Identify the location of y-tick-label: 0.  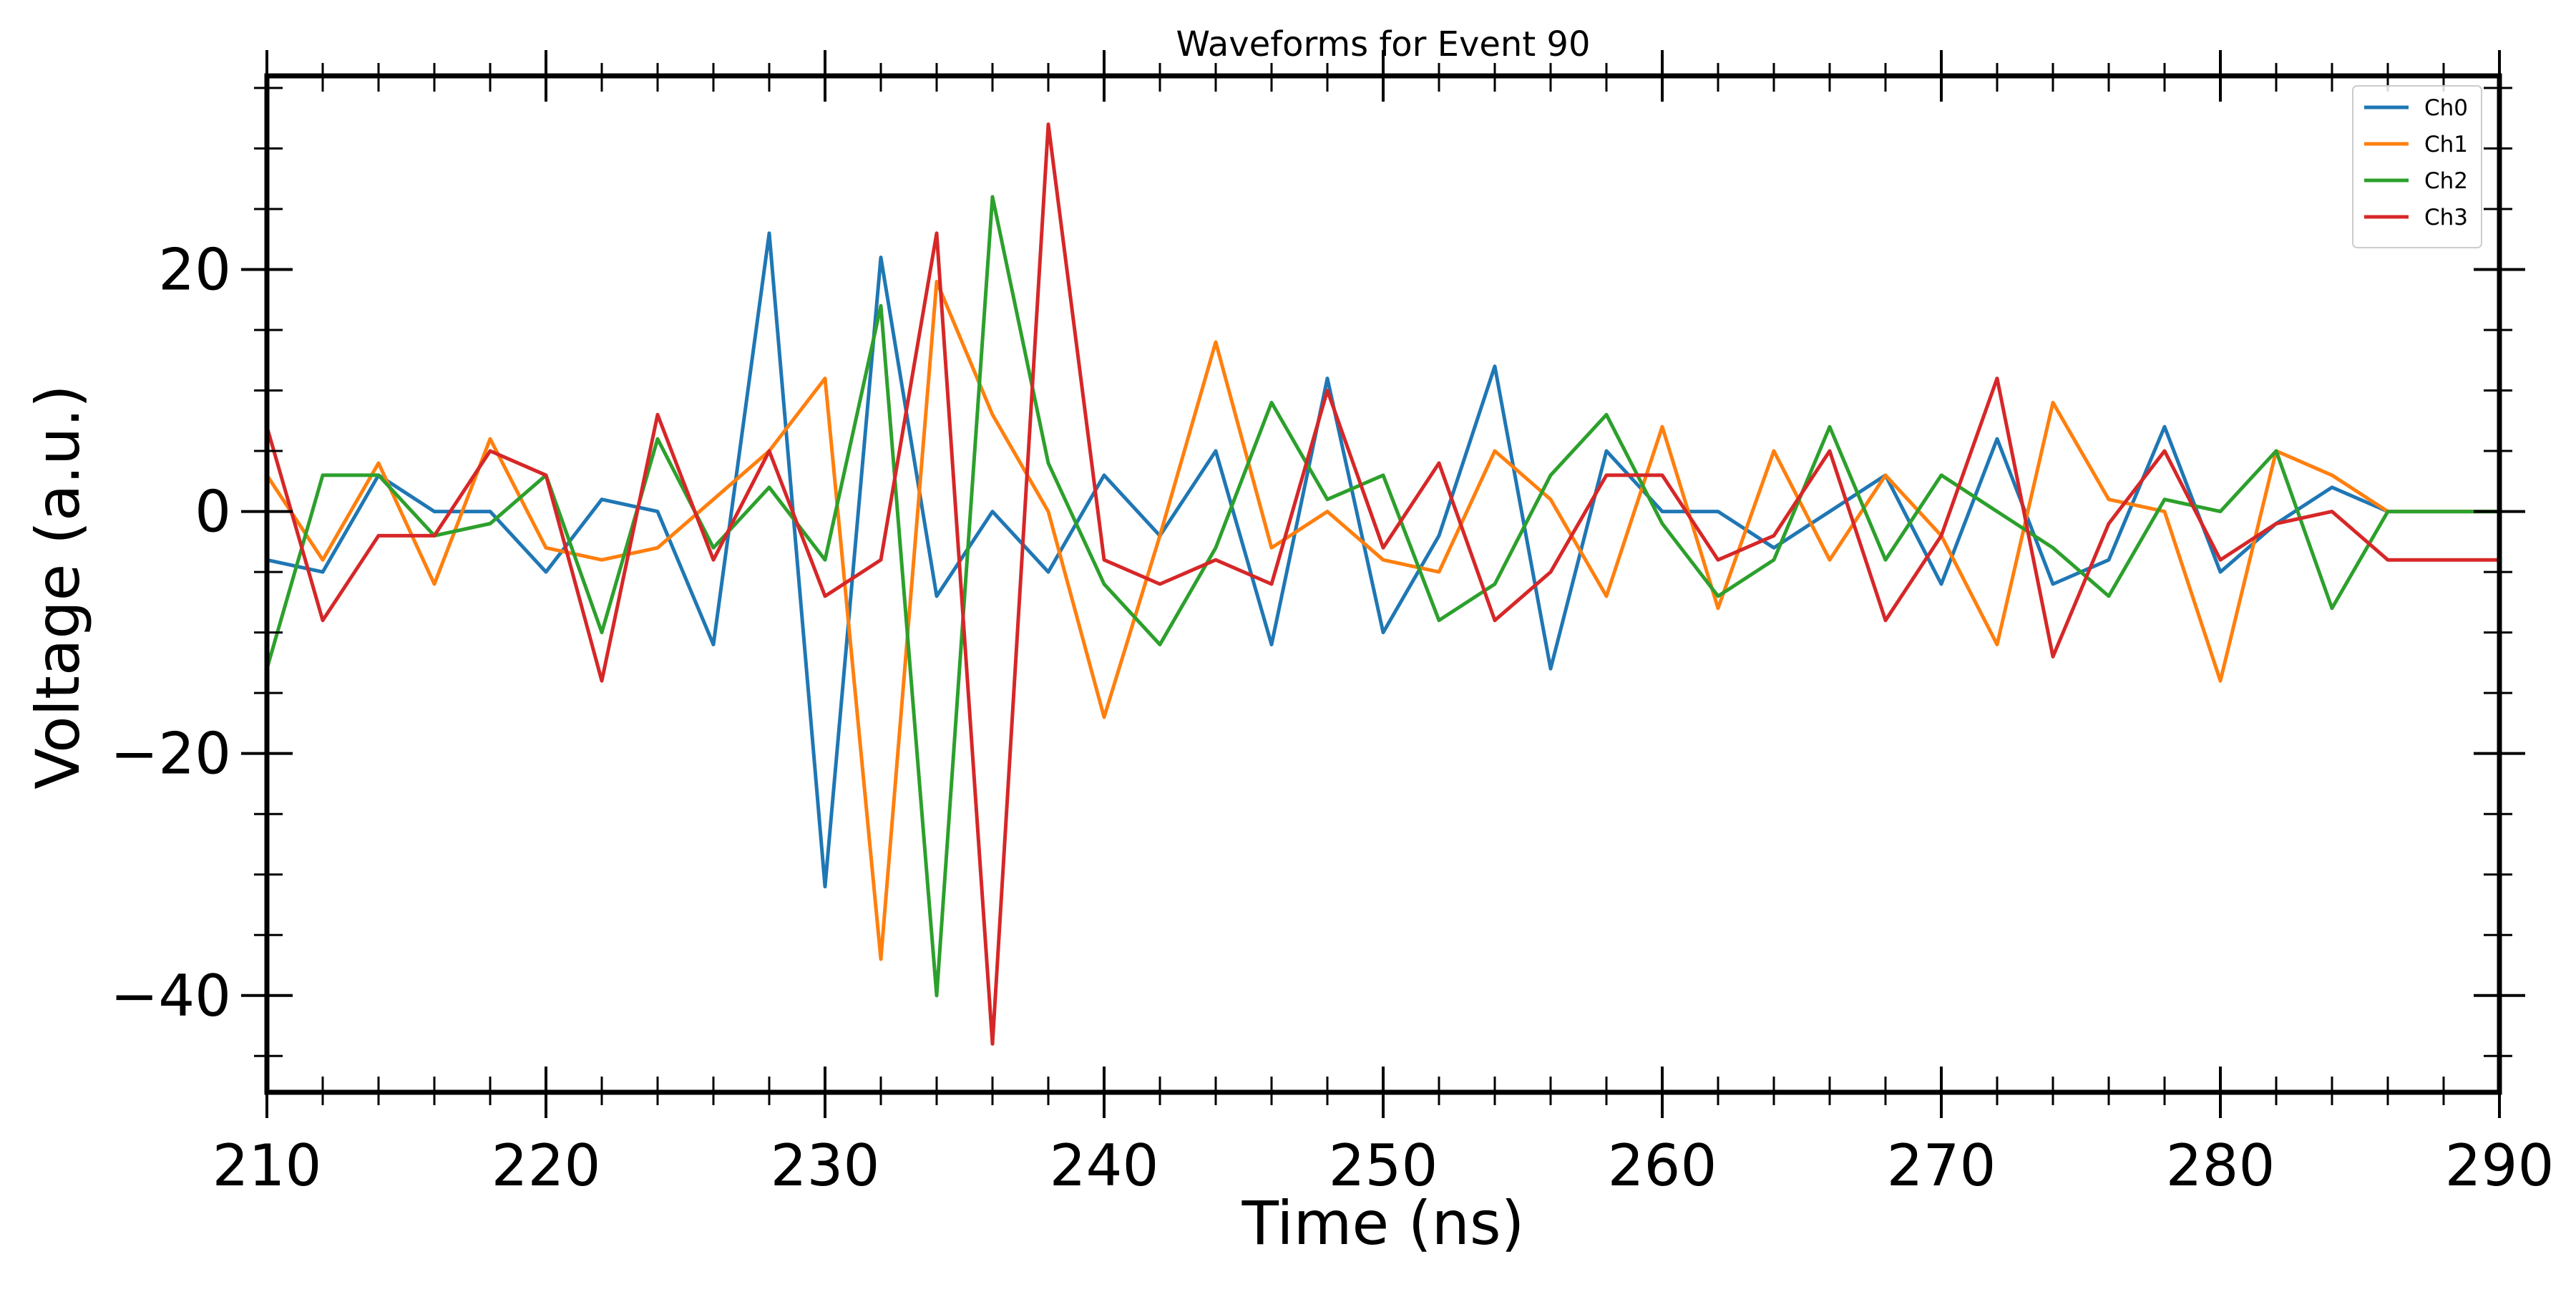
(213, 512).